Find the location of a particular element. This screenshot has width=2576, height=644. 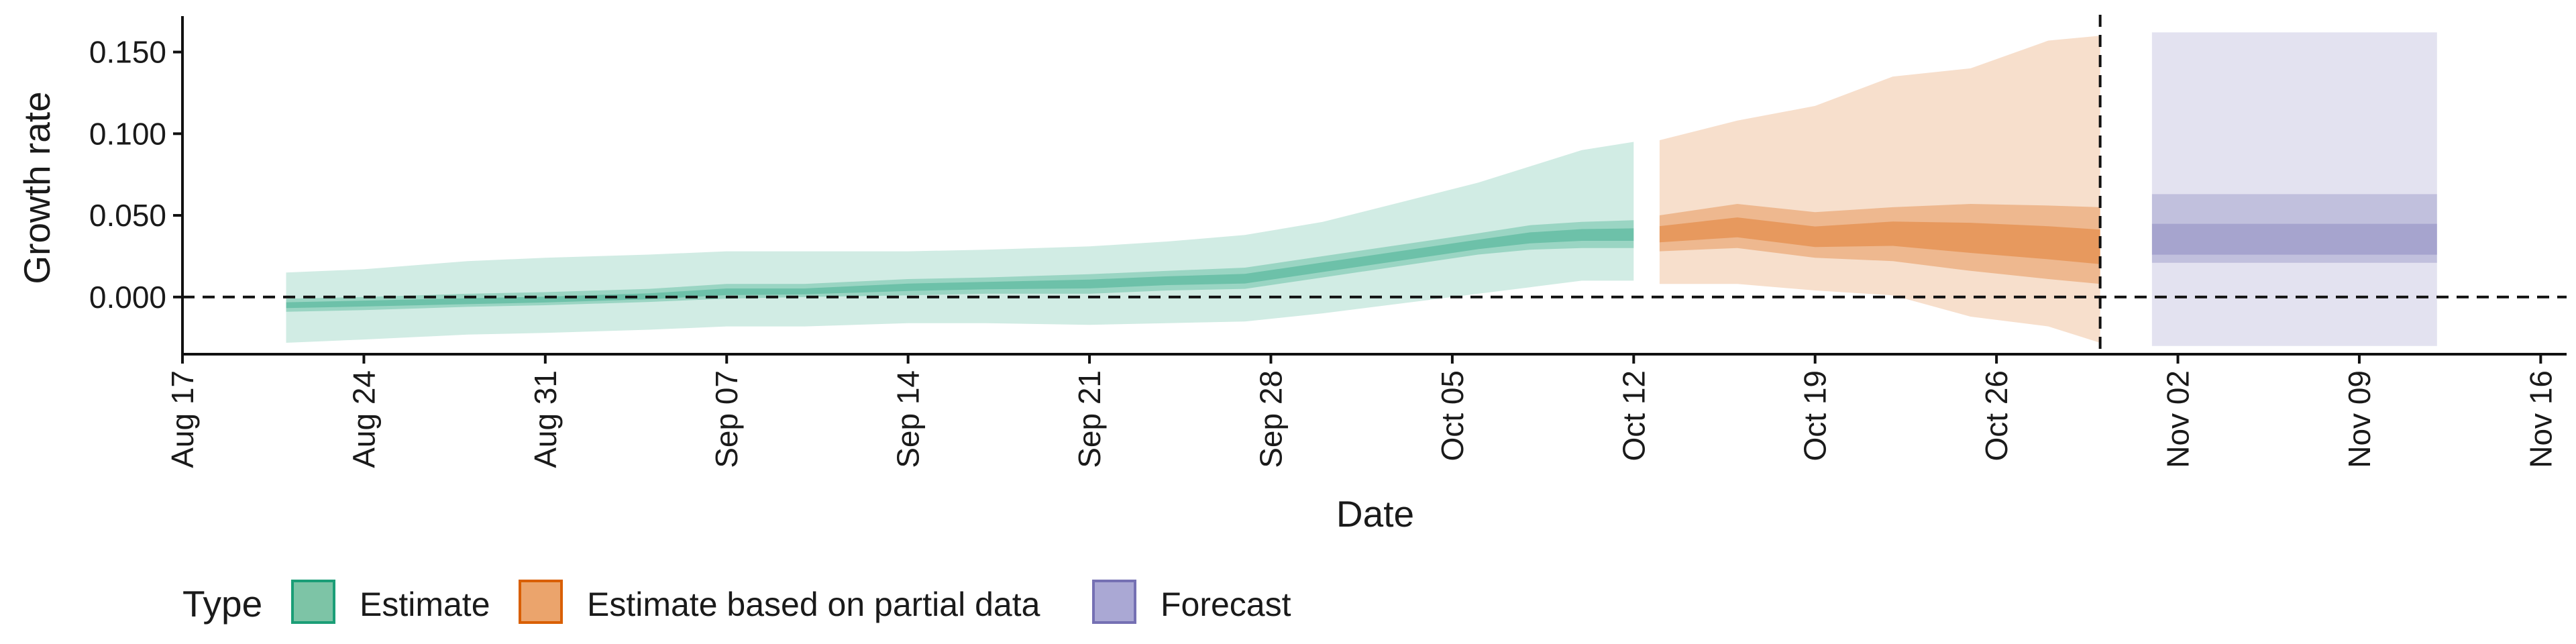

y-tick-label: 0.000 is located at coordinates (127, 297).